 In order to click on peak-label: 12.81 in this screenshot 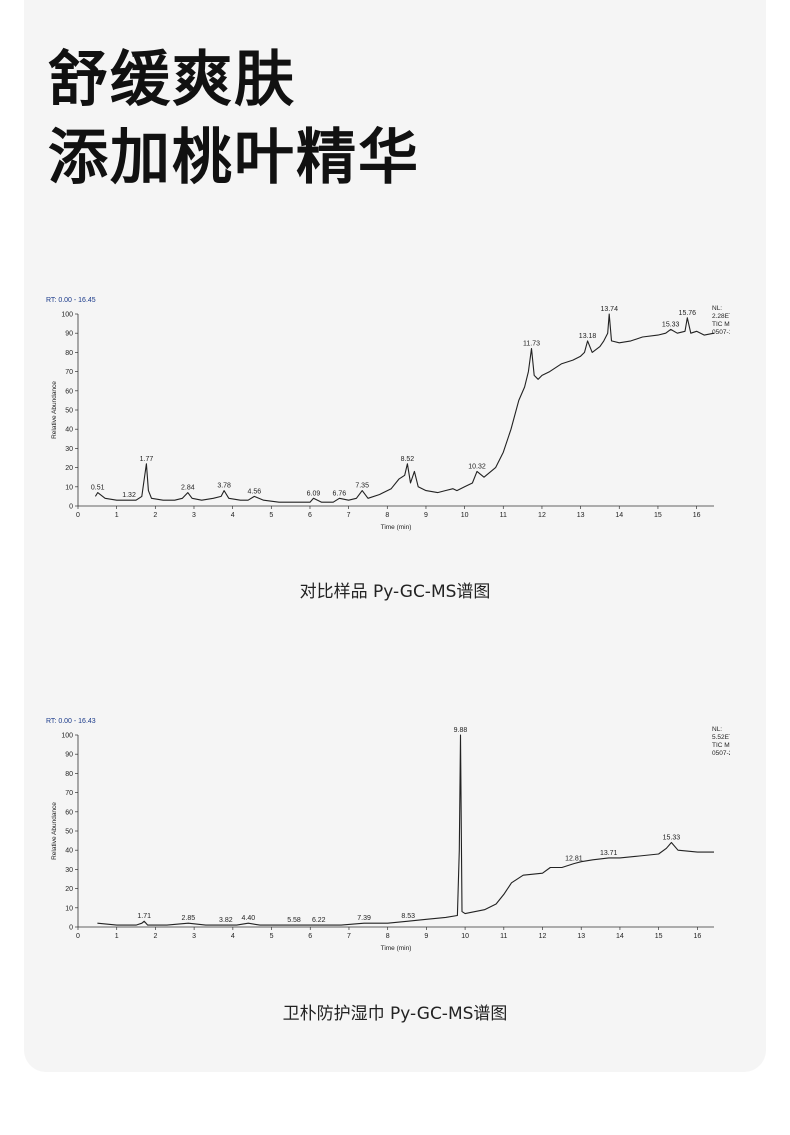, I will do `click(574, 859)`.